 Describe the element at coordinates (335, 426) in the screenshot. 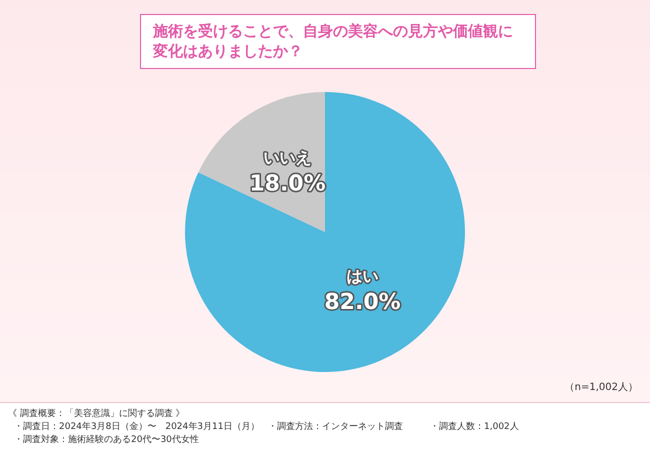

I see `text: ・調査方法：インターネット調査` at that location.